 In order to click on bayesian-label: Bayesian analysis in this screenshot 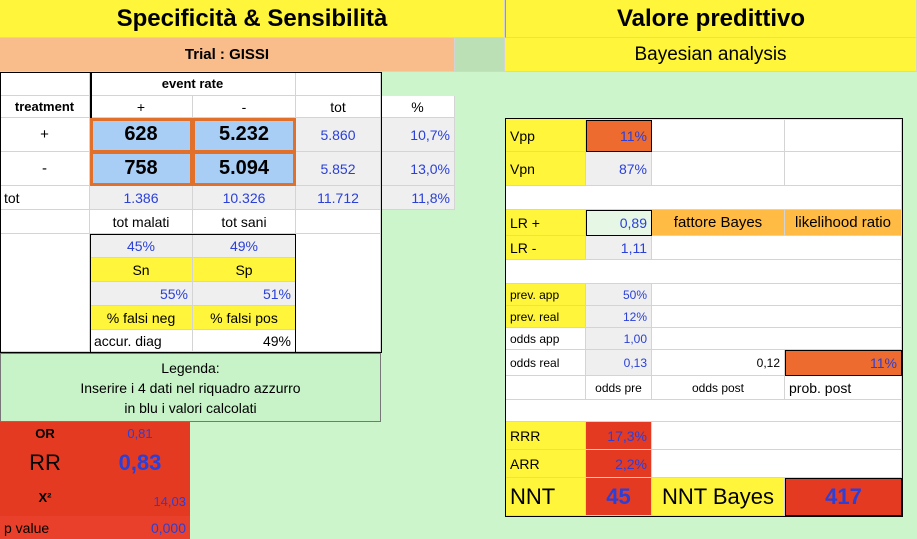, I will do `click(711, 55)`.